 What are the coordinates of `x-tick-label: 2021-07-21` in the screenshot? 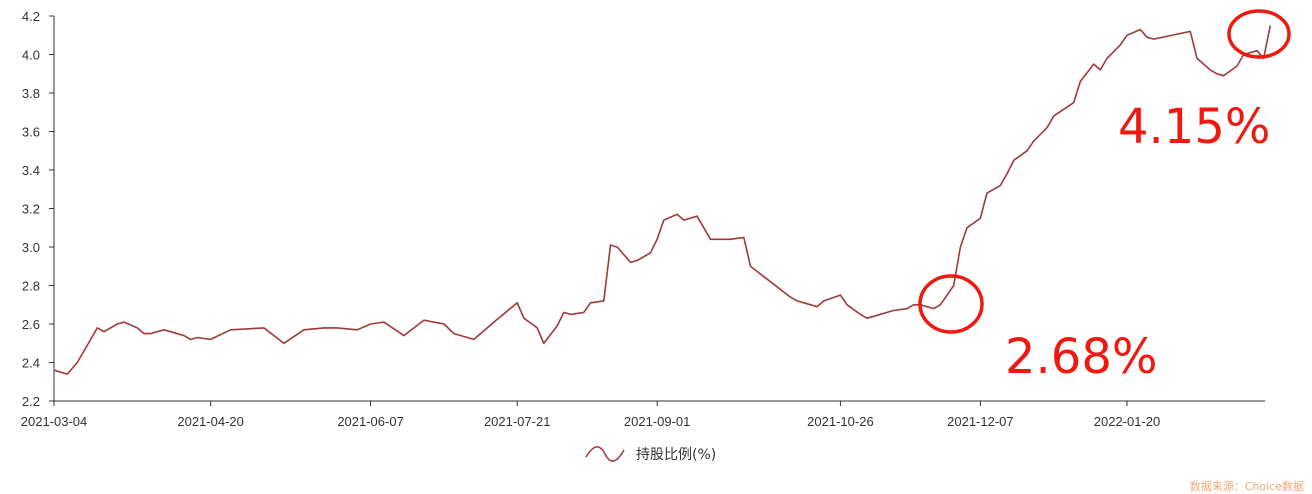 It's located at (517, 421).